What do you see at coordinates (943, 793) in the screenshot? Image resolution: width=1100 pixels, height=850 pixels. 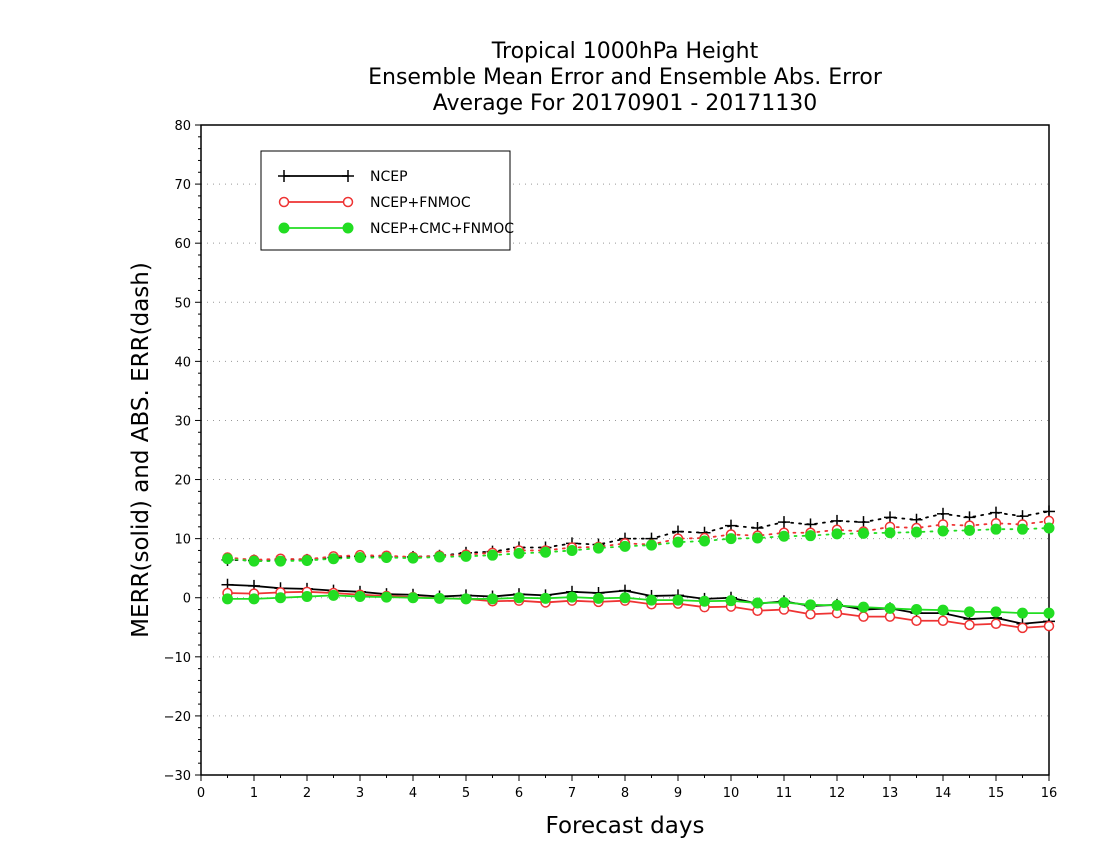 I see `x-tick-label: 14` at bounding box center [943, 793].